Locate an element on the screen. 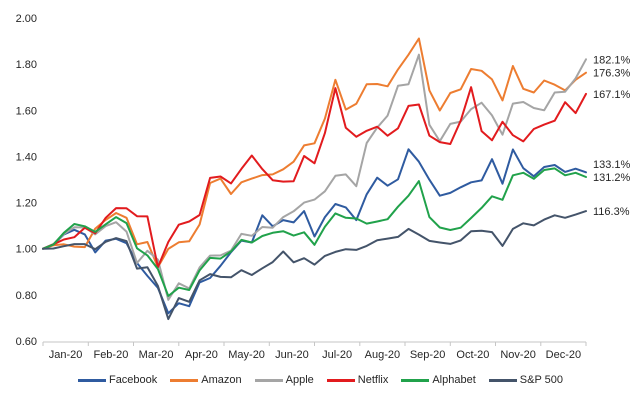 The image size is (641, 405). y-axis-tick-label: 0.60 is located at coordinates (26, 342).